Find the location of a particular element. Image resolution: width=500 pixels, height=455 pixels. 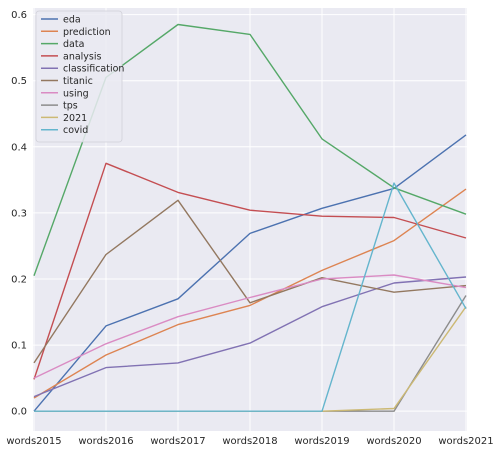

legend-label-data: data is located at coordinates (73, 44).